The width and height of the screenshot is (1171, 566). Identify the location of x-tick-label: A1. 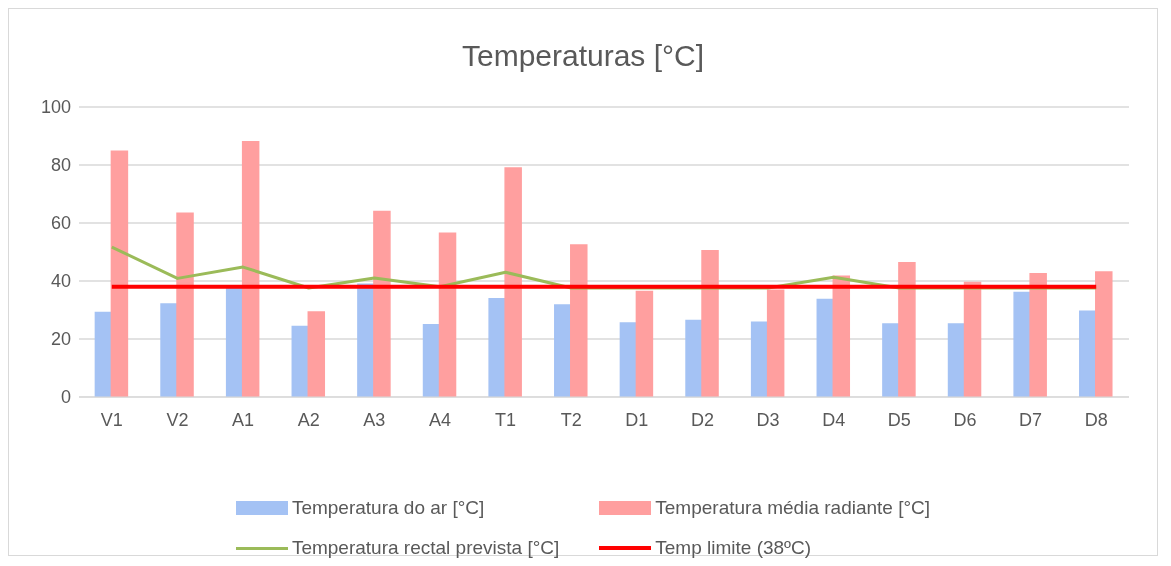
(243, 419).